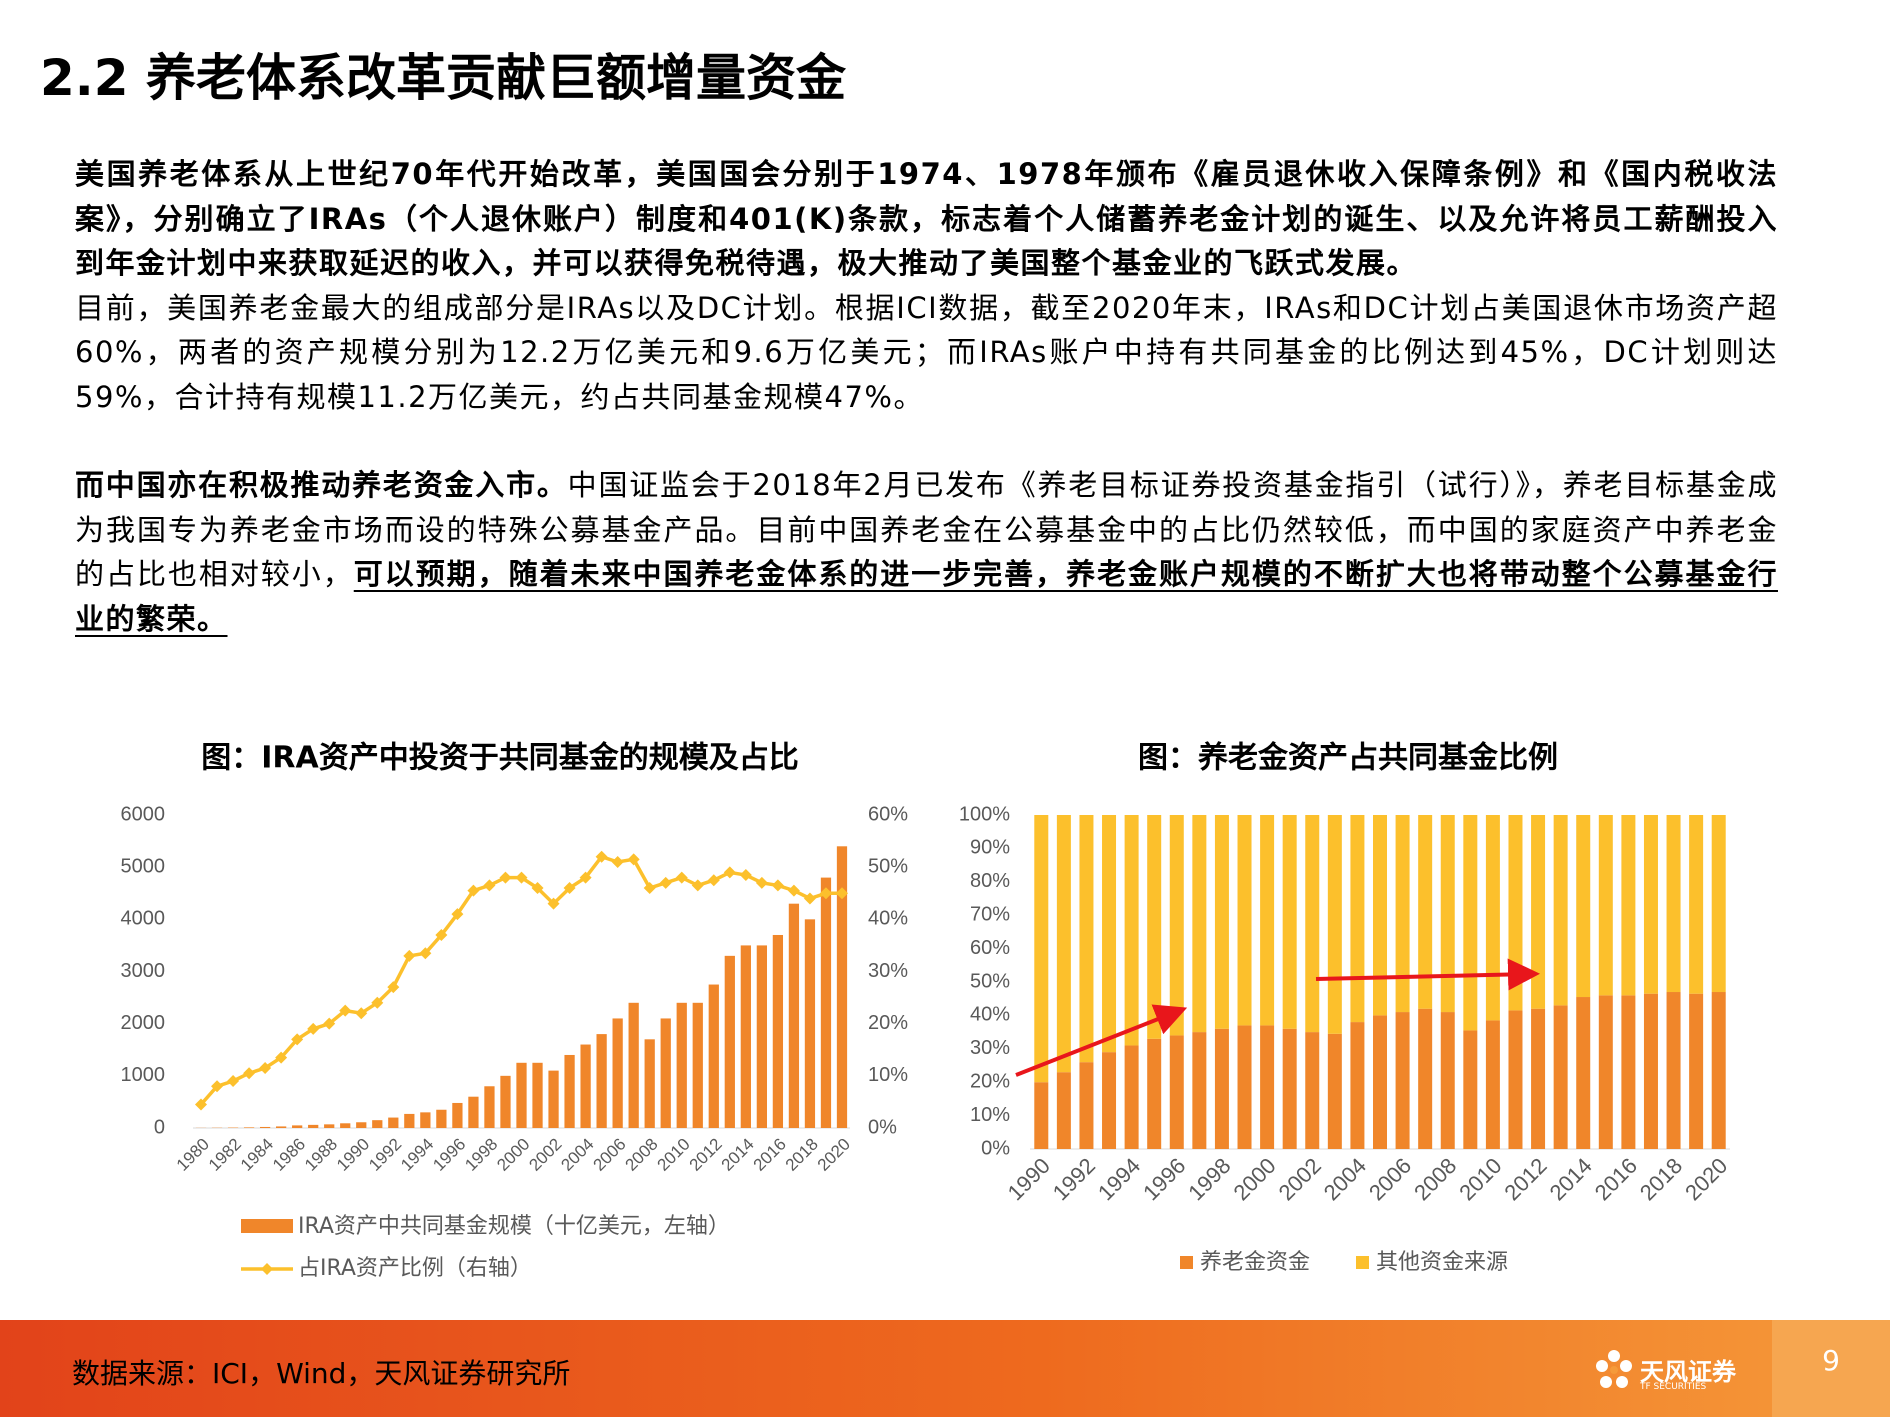  I want to click on x-tick-label: 1998, so click(1209, 1179).